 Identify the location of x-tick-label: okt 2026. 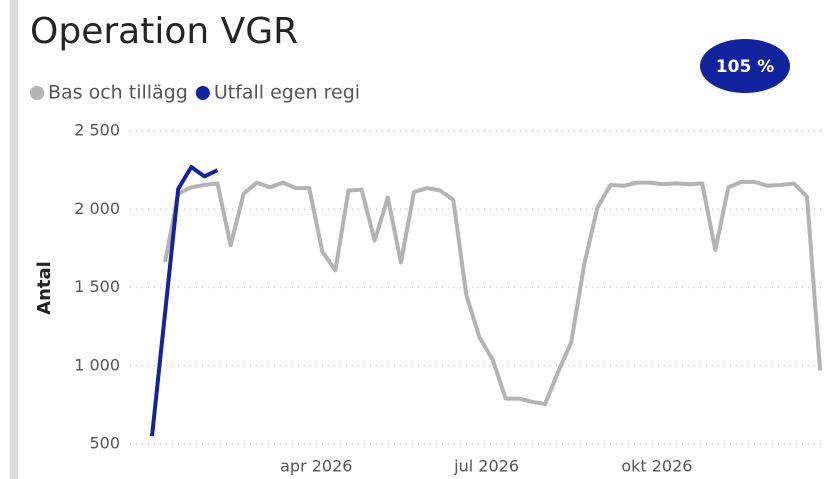
(656, 466).